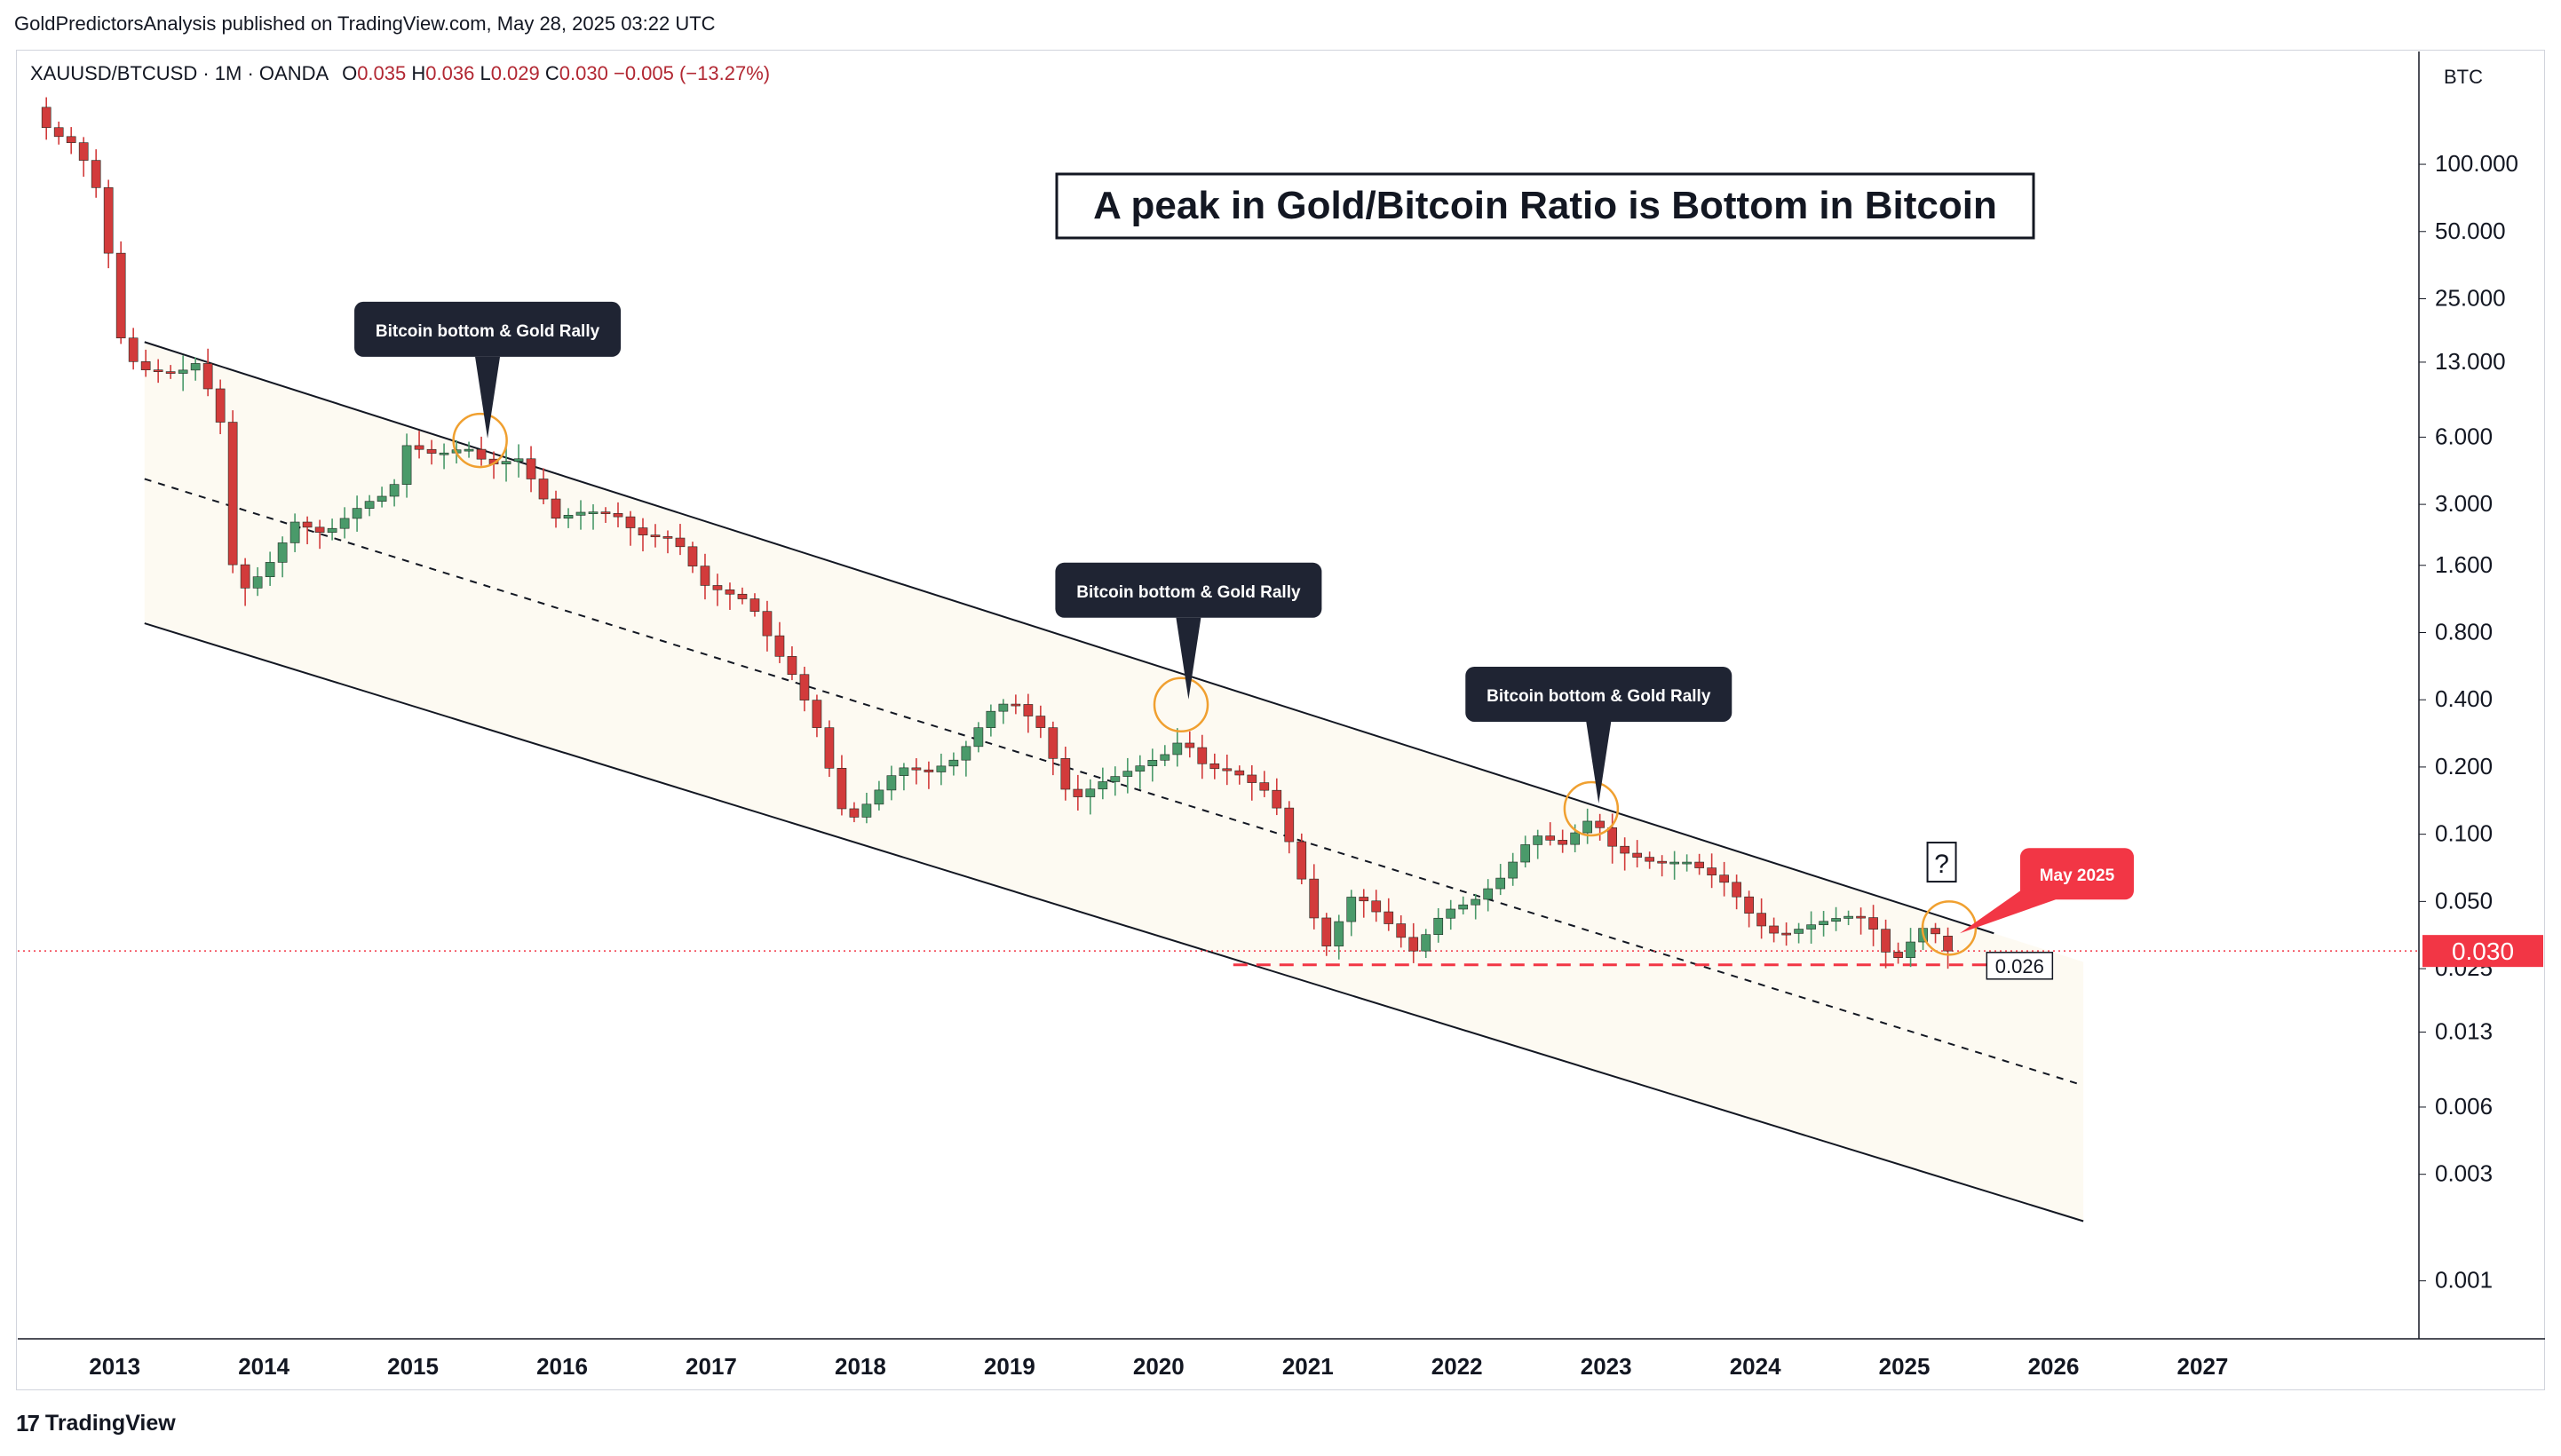 This screenshot has width=2561, height=1456. I want to click on high-label: H, so click(418, 73).